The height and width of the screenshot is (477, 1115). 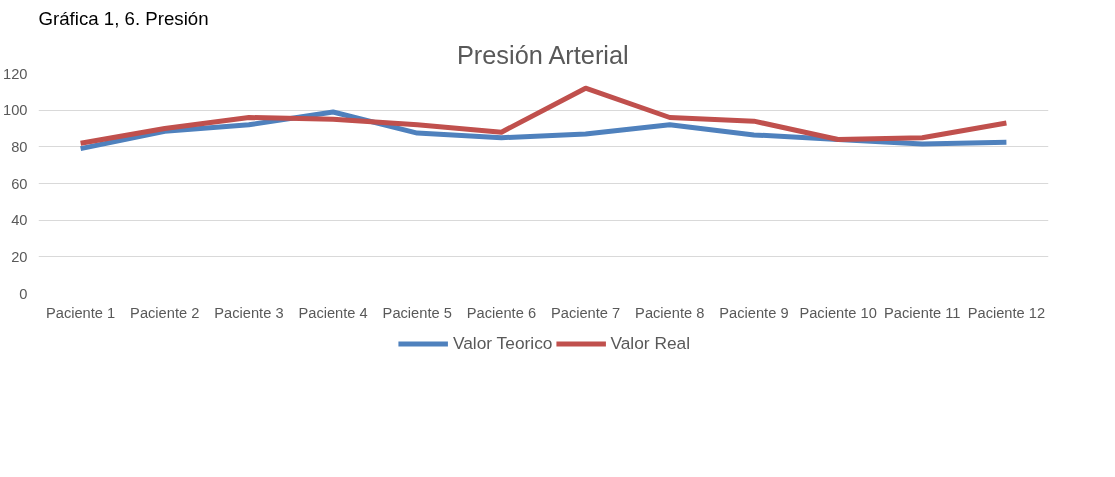 I want to click on x-tick-label: Paciente 10, so click(x=838, y=312).